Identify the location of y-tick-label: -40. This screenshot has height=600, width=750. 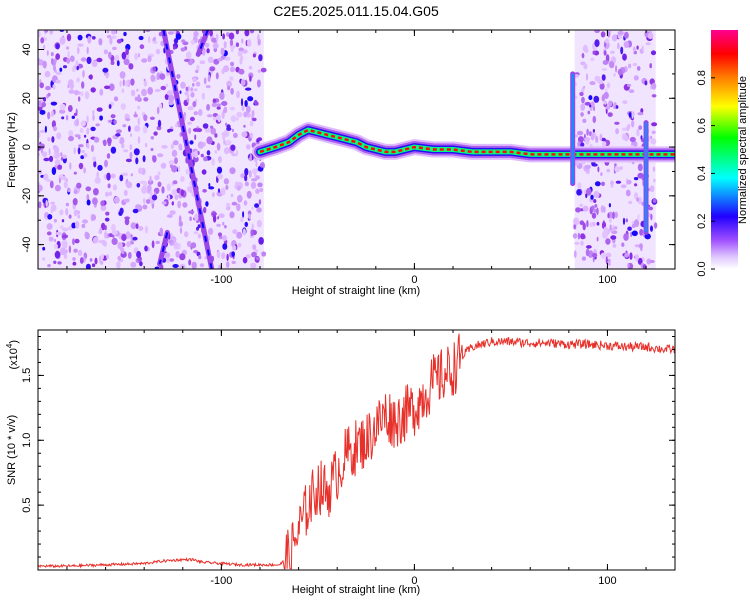
(27, 245).